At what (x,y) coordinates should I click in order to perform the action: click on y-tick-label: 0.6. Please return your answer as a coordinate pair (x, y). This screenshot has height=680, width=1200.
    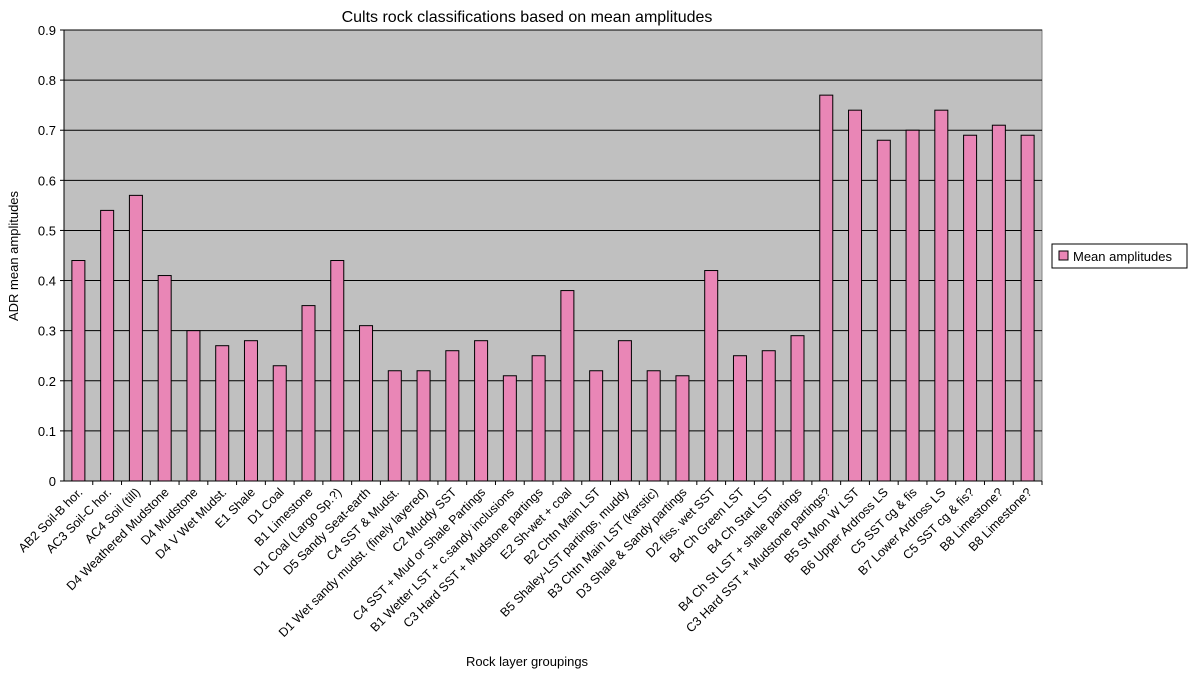
    Looking at the image, I should click on (47, 180).